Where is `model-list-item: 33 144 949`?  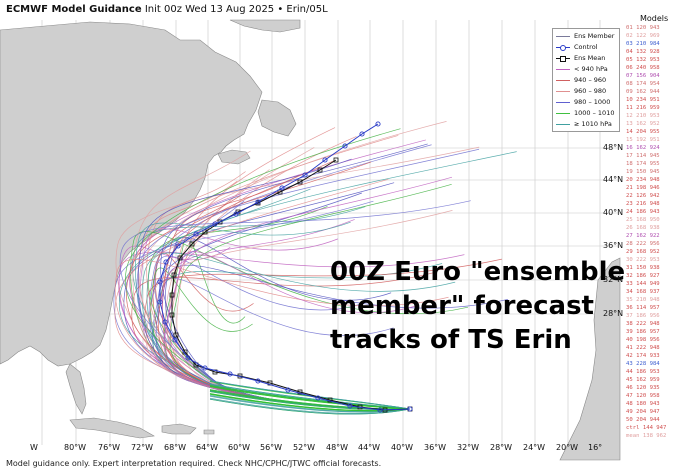
model-list-item: 33 144 949 is located at coordinates (643, 284).